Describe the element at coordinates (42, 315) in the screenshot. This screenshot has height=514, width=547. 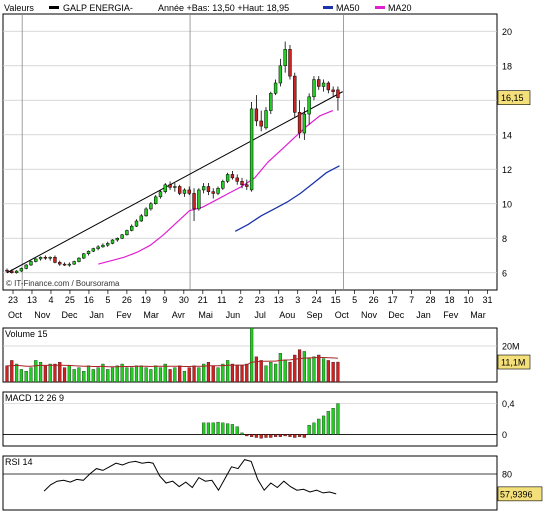
I see `x-month-label: Nov` at that location.